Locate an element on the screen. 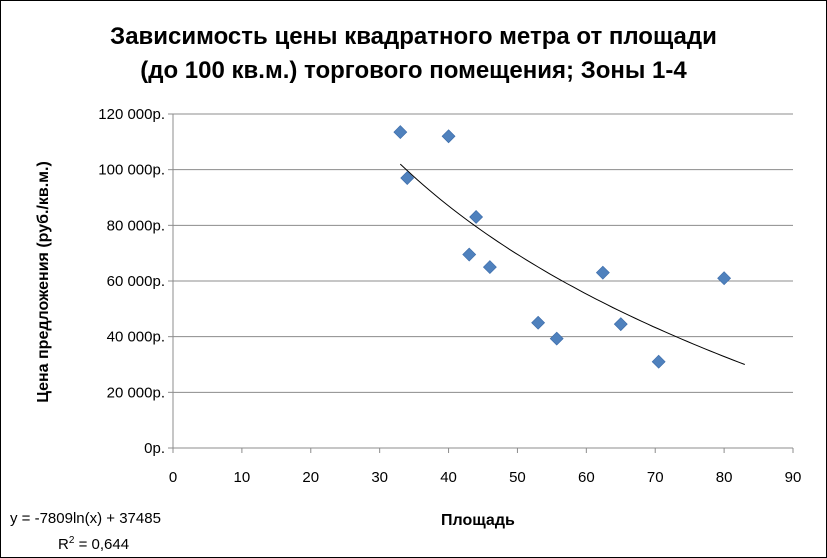  y-tick-label: 80 000р. is located at coordinates (136, 225).